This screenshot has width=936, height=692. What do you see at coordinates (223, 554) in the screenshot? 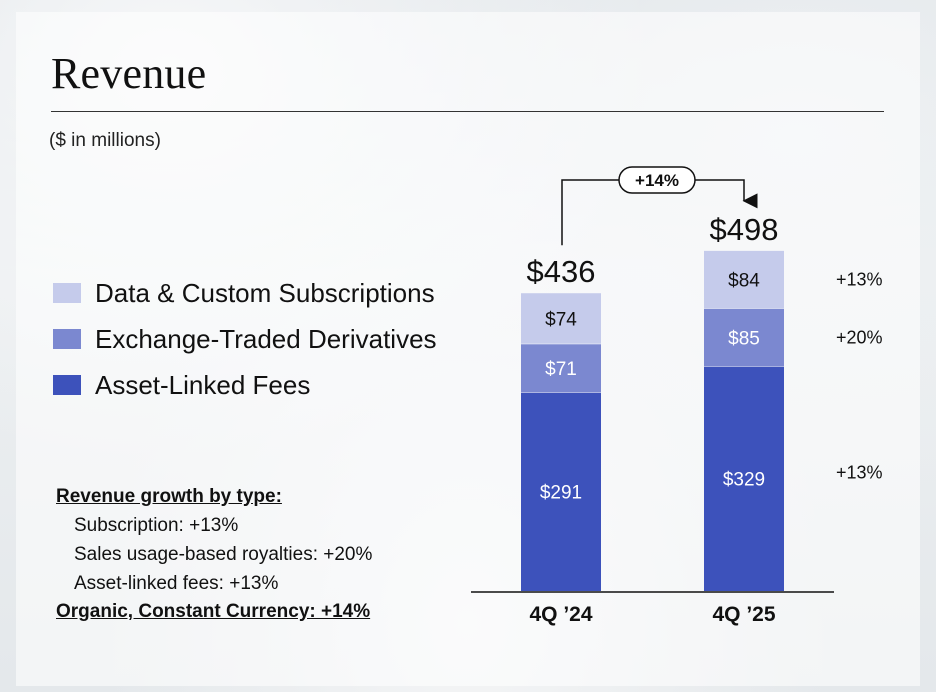
I see `growth-note-line: Sales usage-based royalties: +20%` at bounding box center [223, 554].